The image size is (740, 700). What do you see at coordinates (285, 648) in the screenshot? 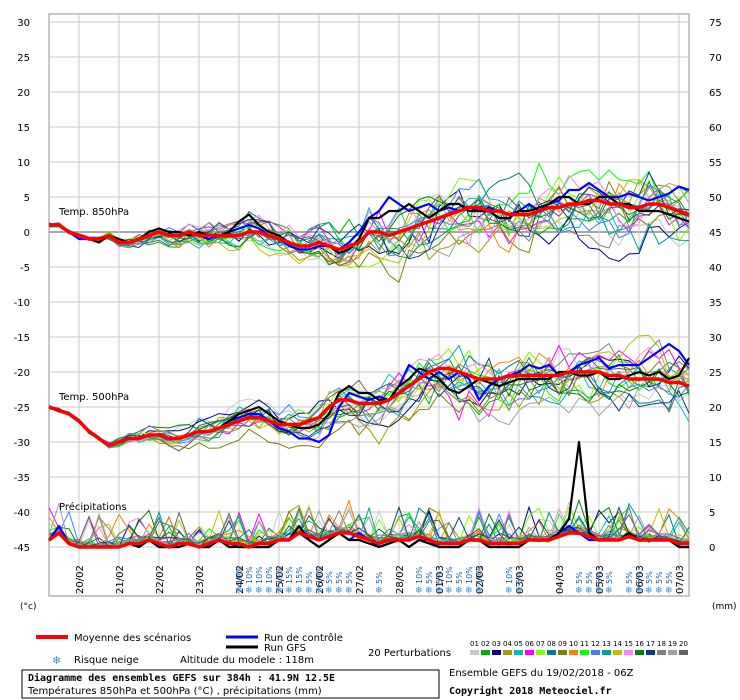
I see `legend-gfs-label: Run GFS` at bounding box center [285, 648].